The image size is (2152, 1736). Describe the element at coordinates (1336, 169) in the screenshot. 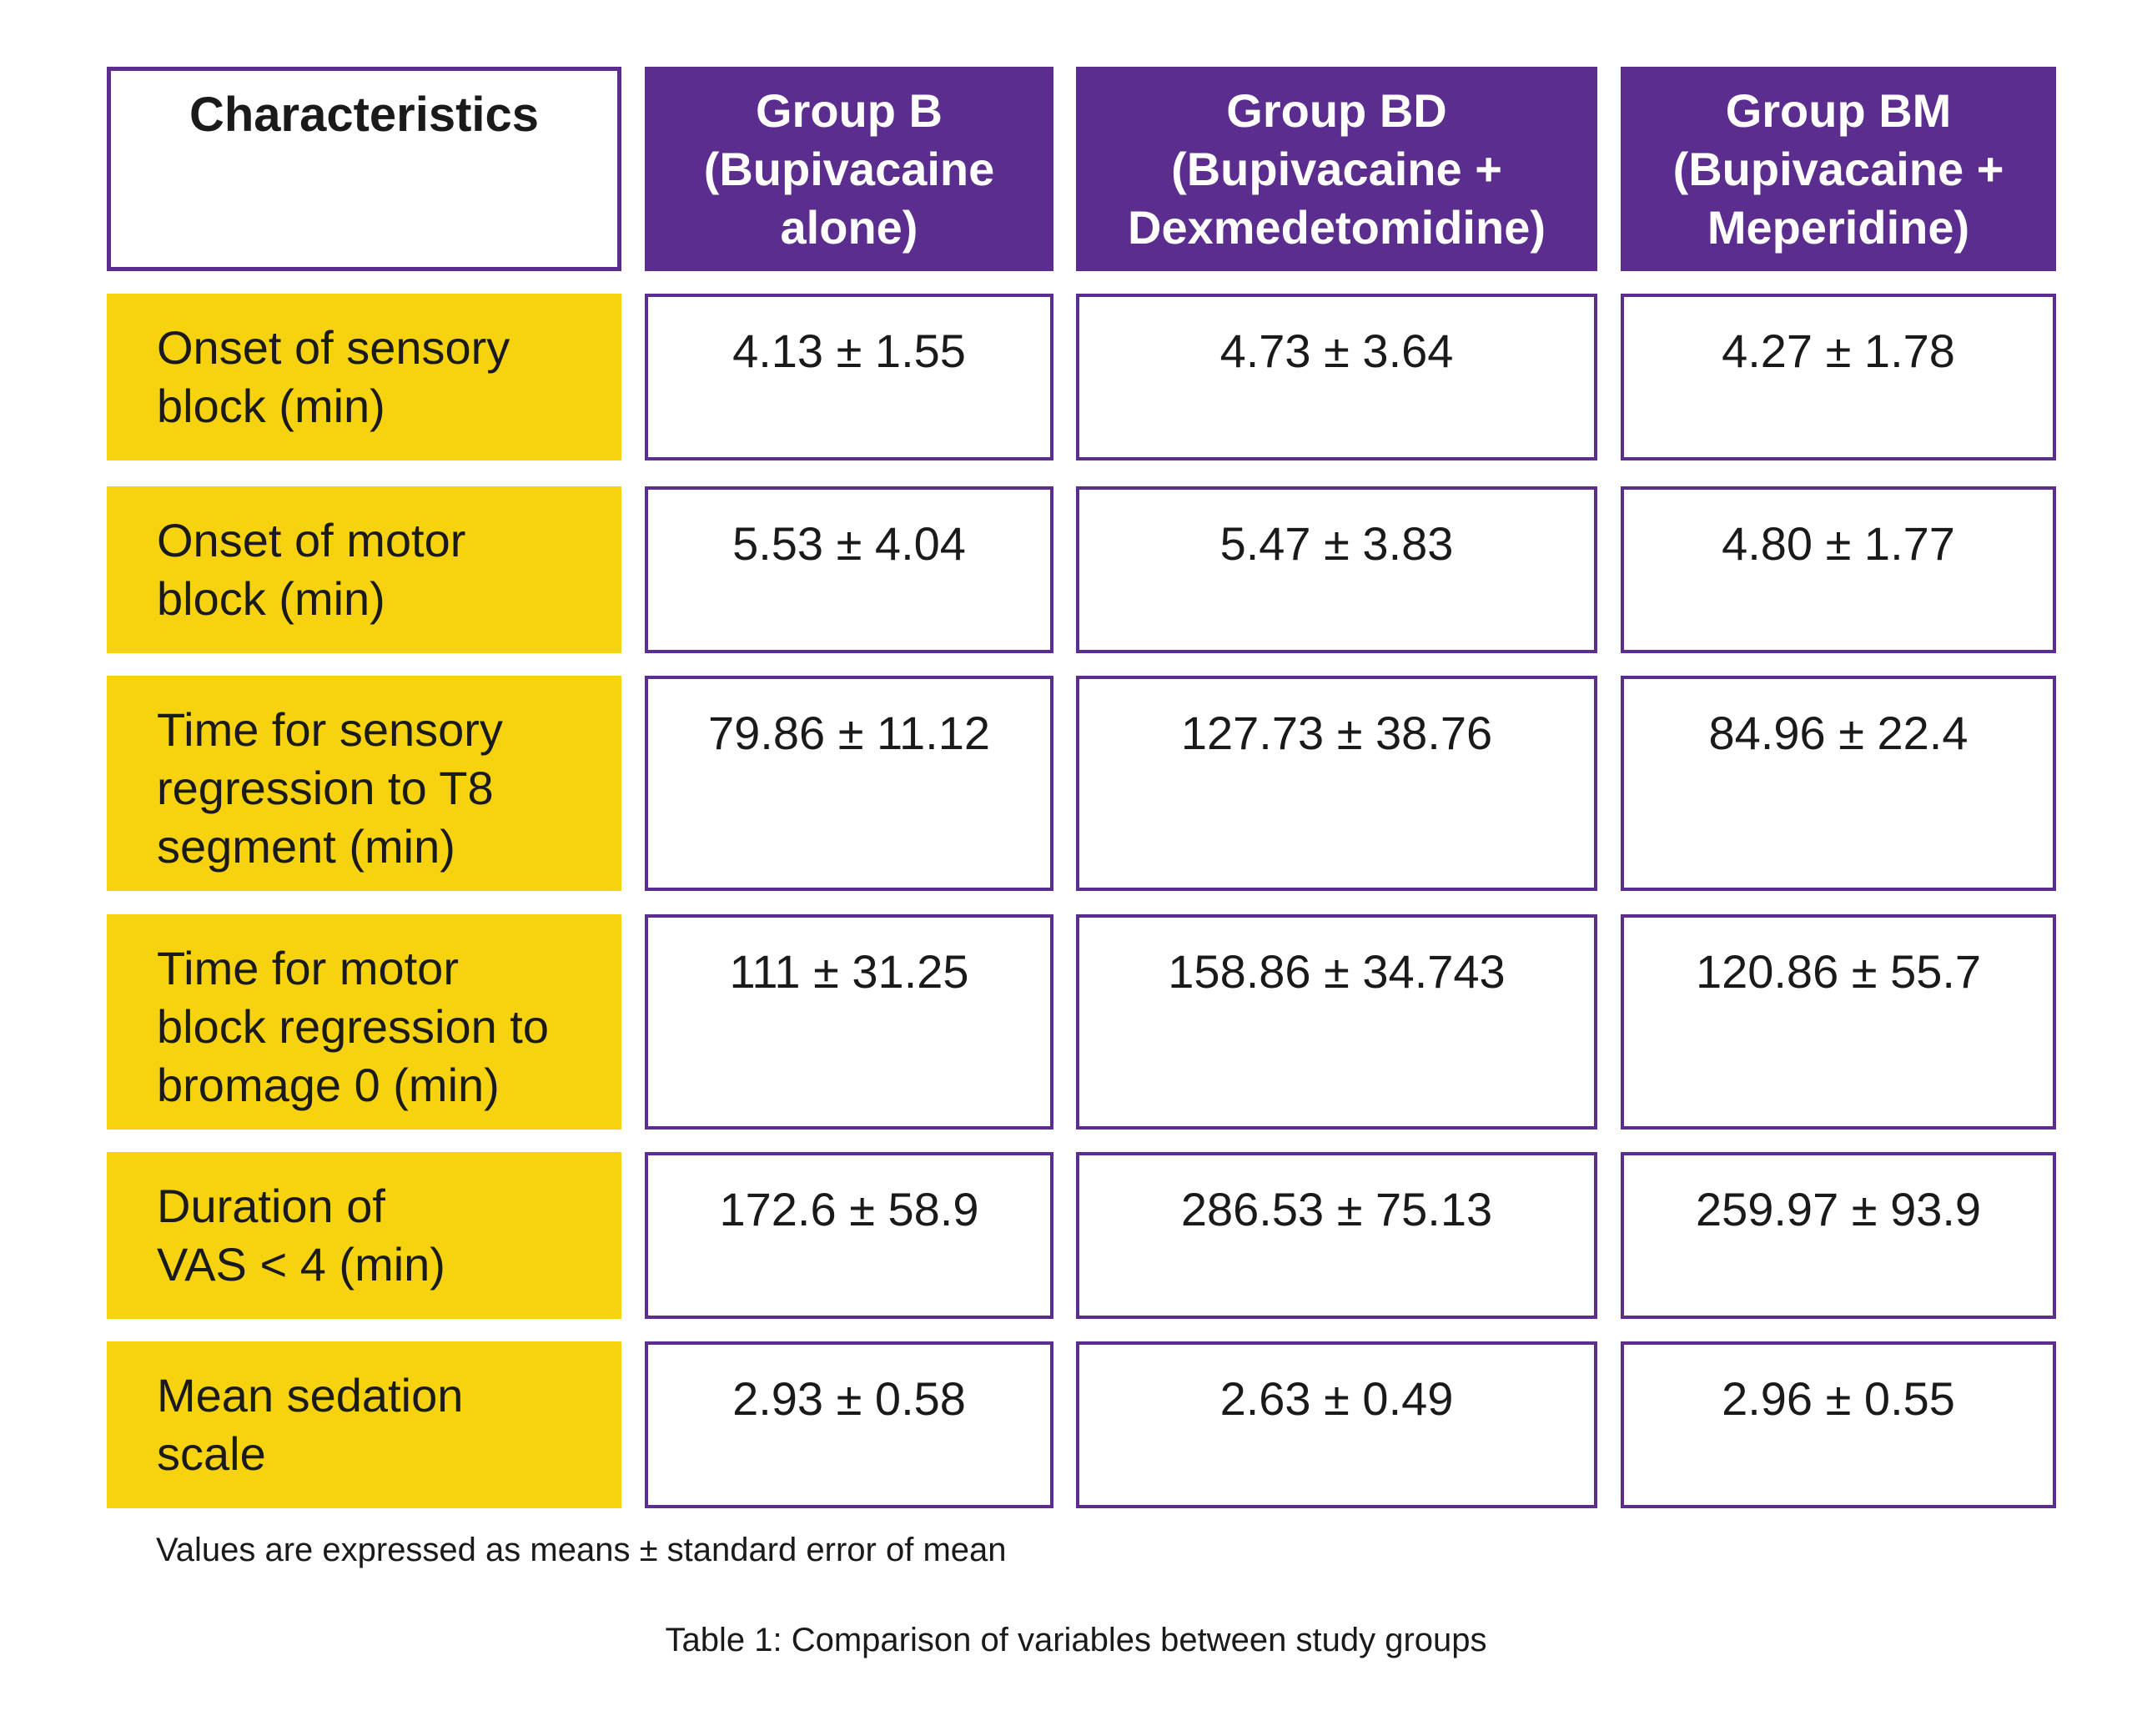

I see `header-group-bd: Group BD (Bupivacaine + Dexmedetomidine)` at that location.